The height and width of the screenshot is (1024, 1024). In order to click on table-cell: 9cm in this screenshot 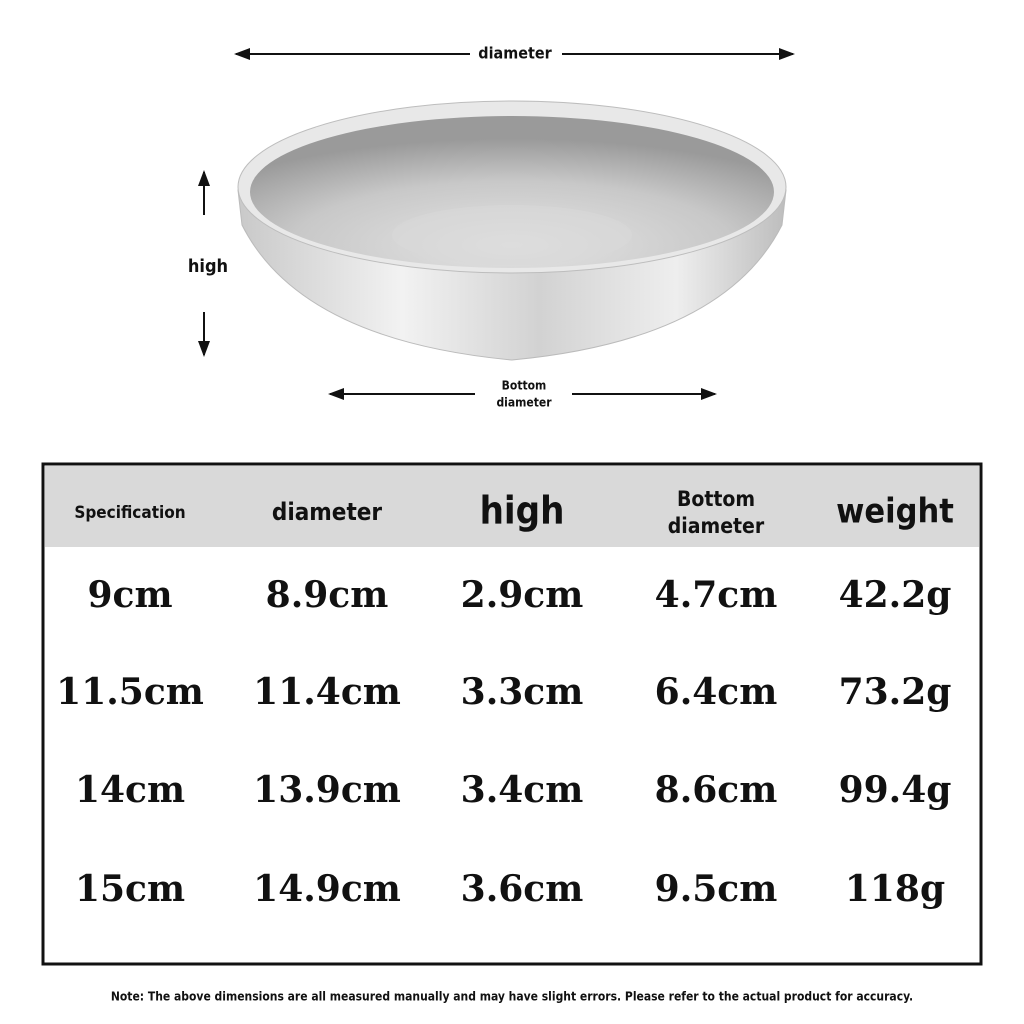, I will do `click(129, 595)`.